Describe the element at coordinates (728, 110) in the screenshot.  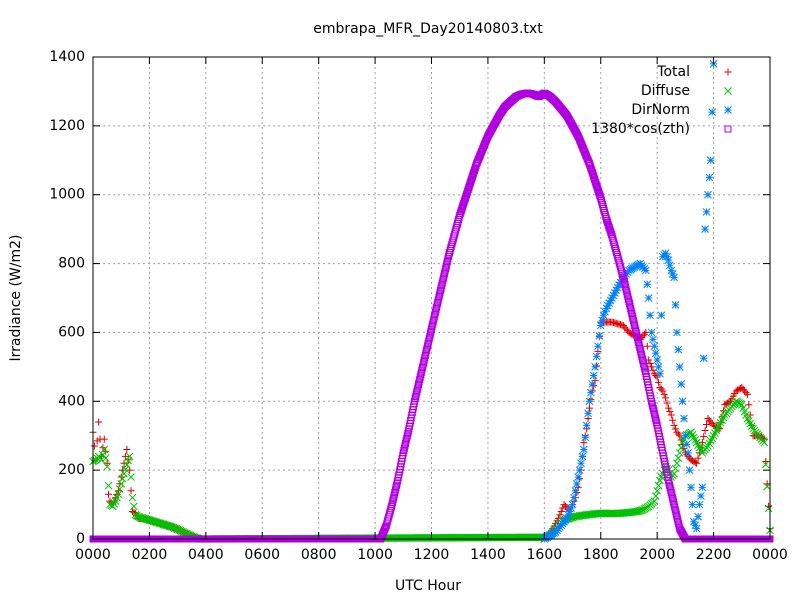
I see `legend-marker` at that location.